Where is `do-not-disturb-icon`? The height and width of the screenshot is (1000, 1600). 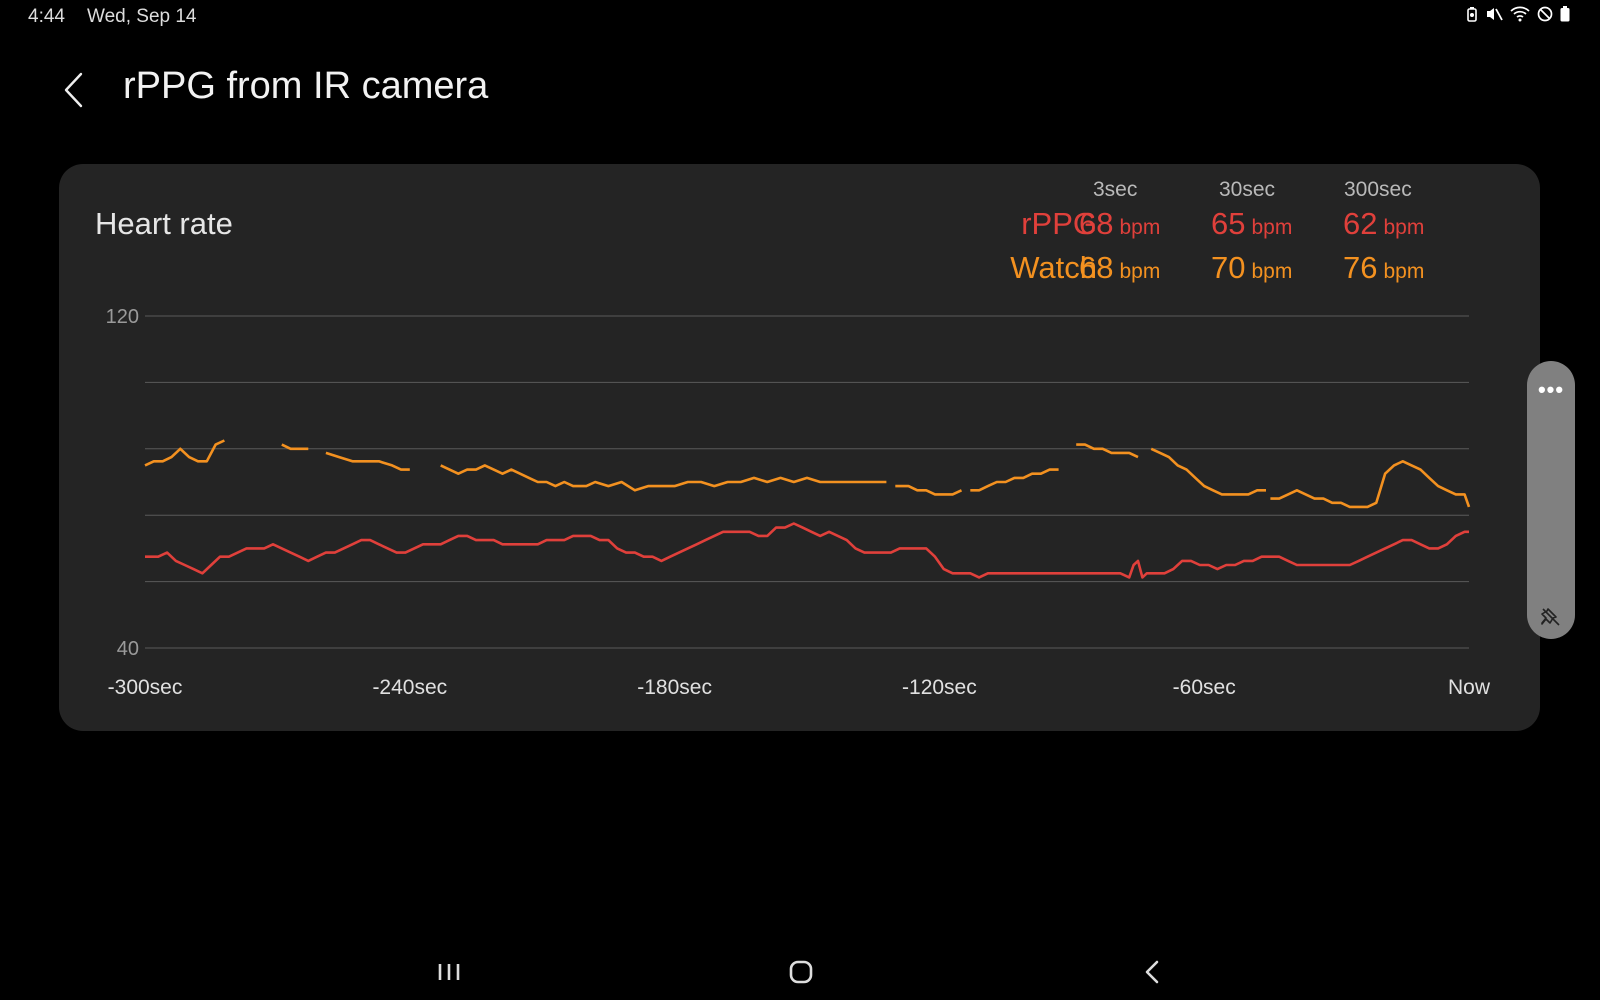
do-not-disturb-icon is located at coordinates (1545, 16).